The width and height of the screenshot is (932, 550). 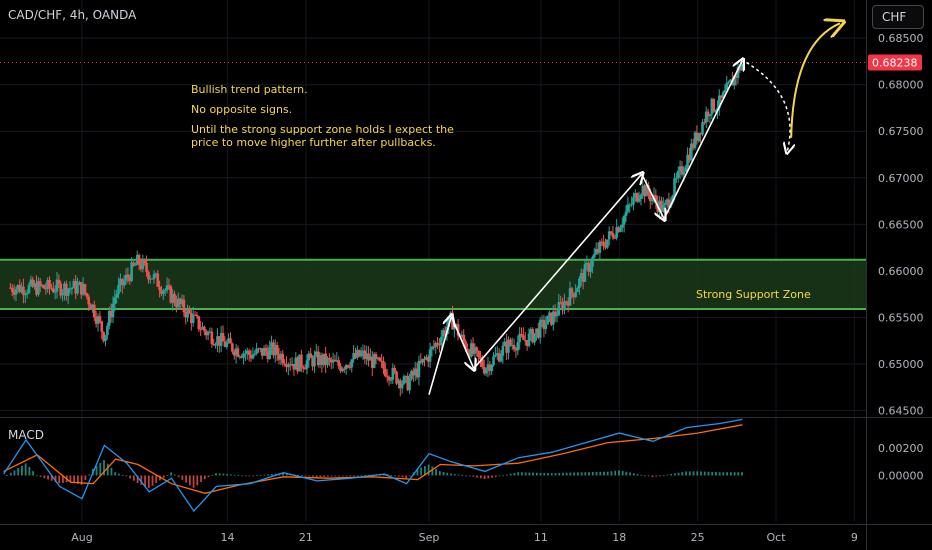 What do you see at coordinates (306, 537) in the screenshot?
I see `time-tick-label: 21` at bounding box center [306, 537].